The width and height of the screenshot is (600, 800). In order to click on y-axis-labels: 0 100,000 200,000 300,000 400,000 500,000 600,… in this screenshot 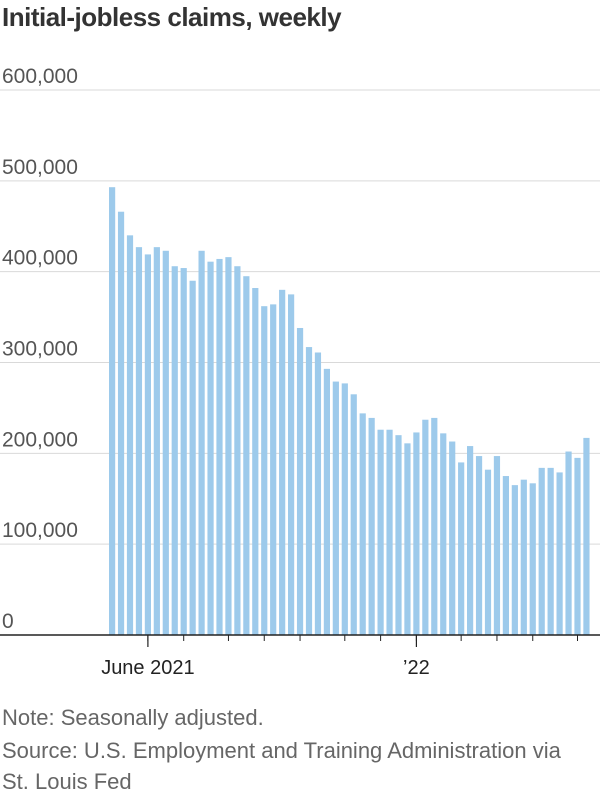, I will do `click(40, 349)`.